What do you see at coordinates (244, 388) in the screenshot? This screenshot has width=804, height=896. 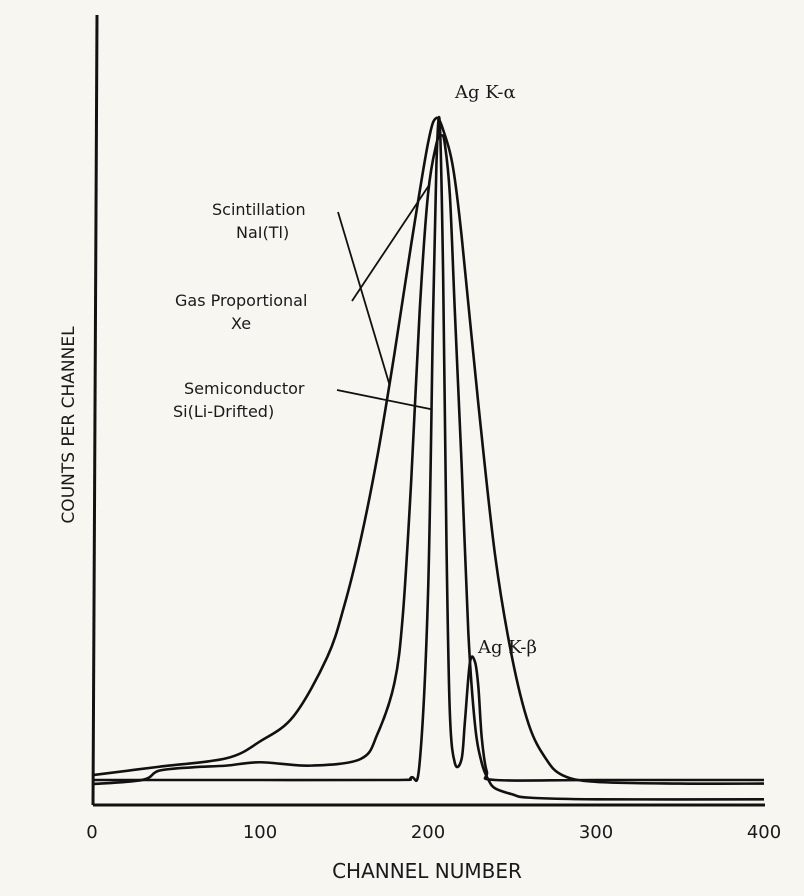 I see `series-label-semiconductor-line1: Semiconductor` at bounding box center [244, 388].